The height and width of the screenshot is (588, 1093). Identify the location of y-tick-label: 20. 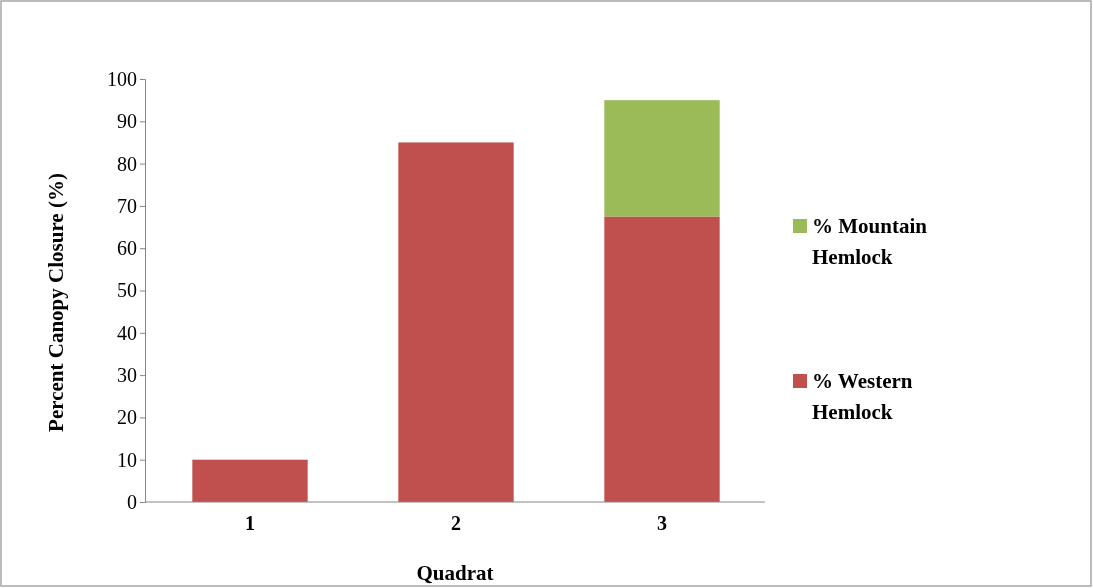
(127, 417).